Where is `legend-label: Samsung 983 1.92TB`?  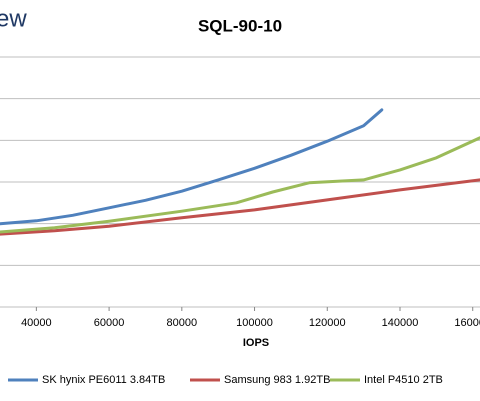
legend-label: Samsung 983 1.92TB is located at coordinates (277, 380).